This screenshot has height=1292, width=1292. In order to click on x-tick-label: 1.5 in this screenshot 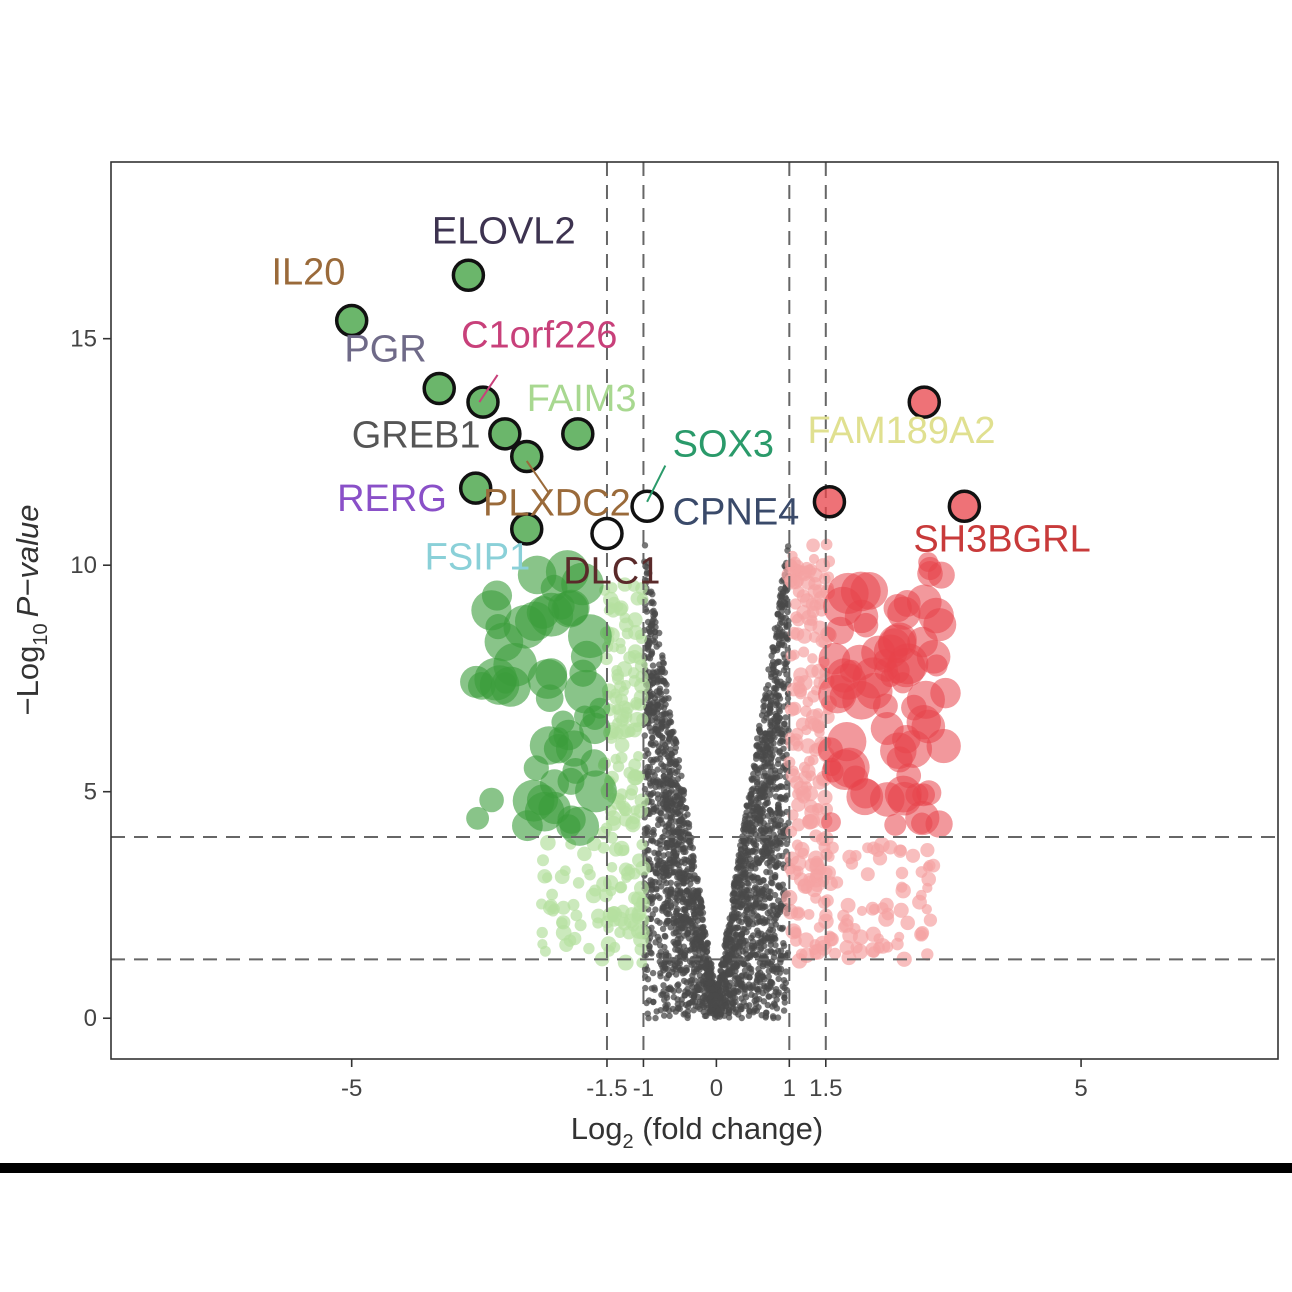, I will do `click(825, 1088)`.